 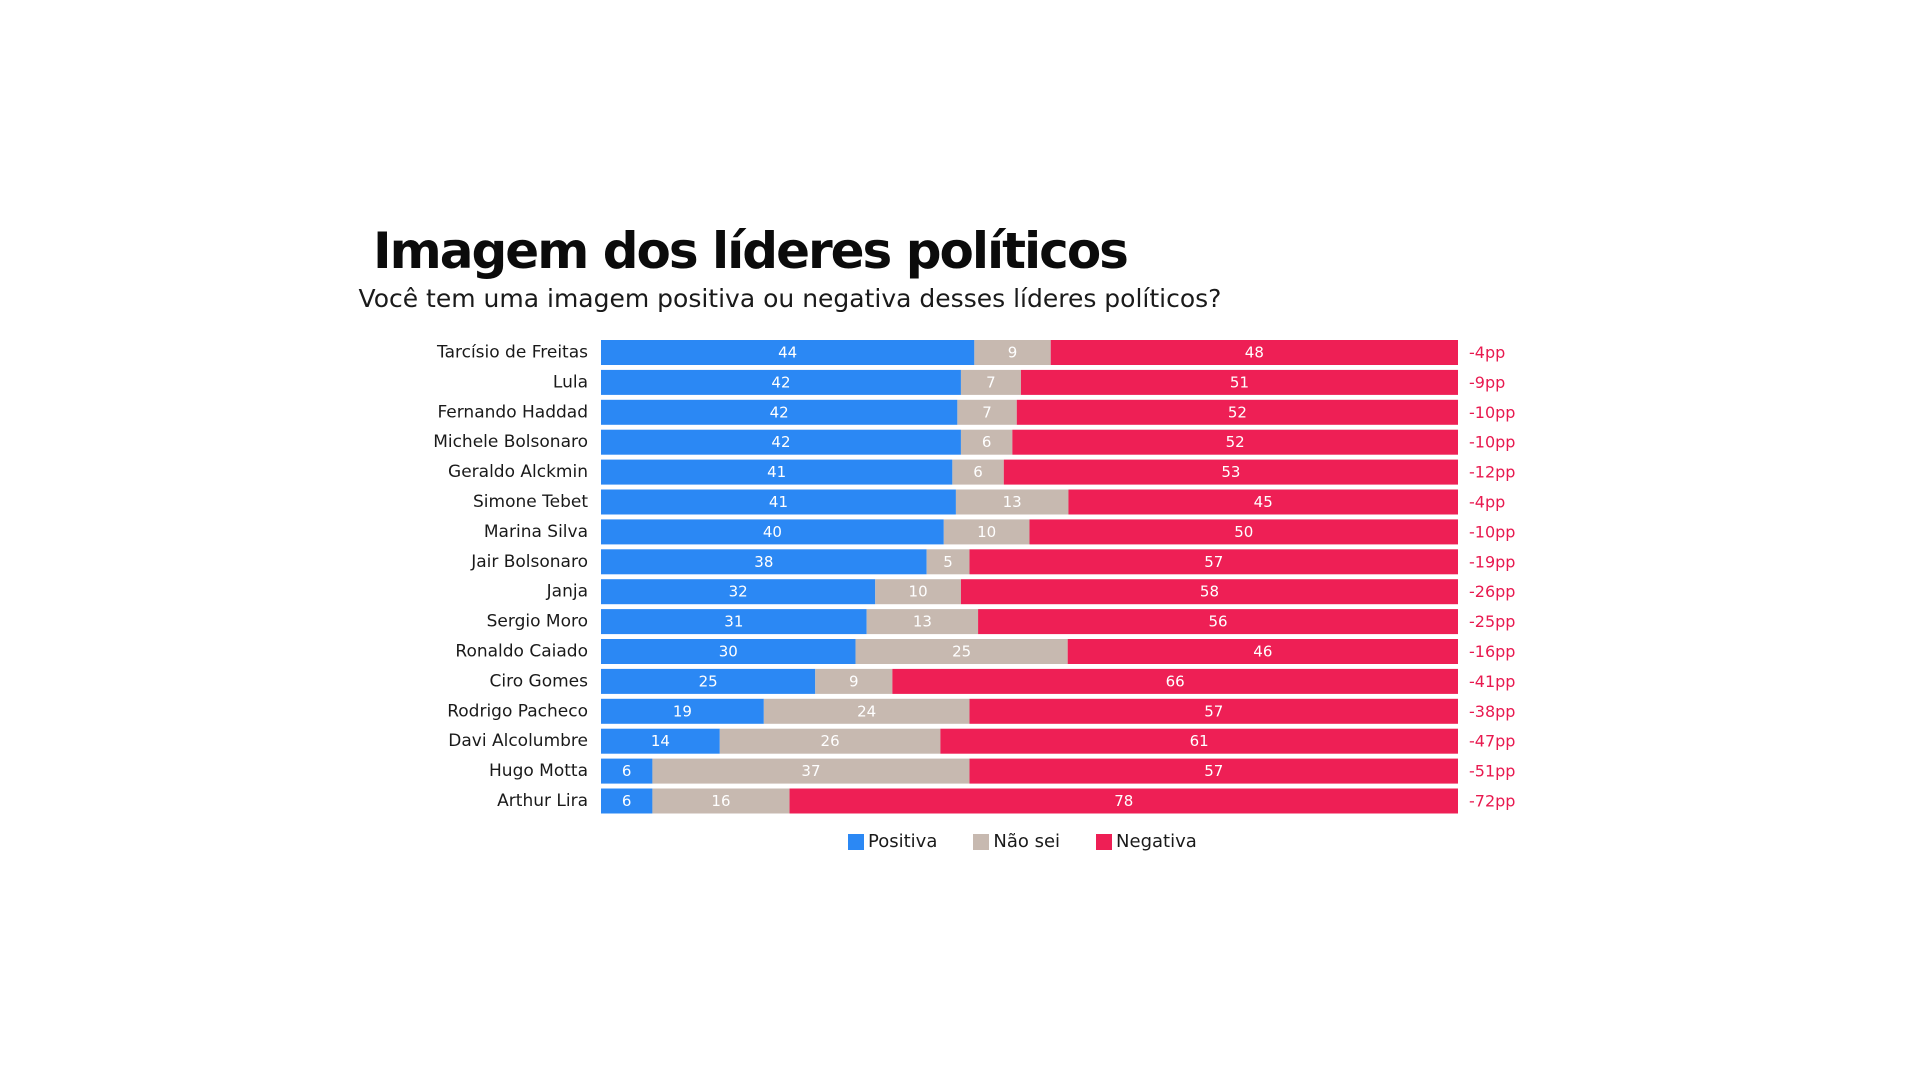 I want to click on category-label: Hugo Motta, so click(x=538, y=771).